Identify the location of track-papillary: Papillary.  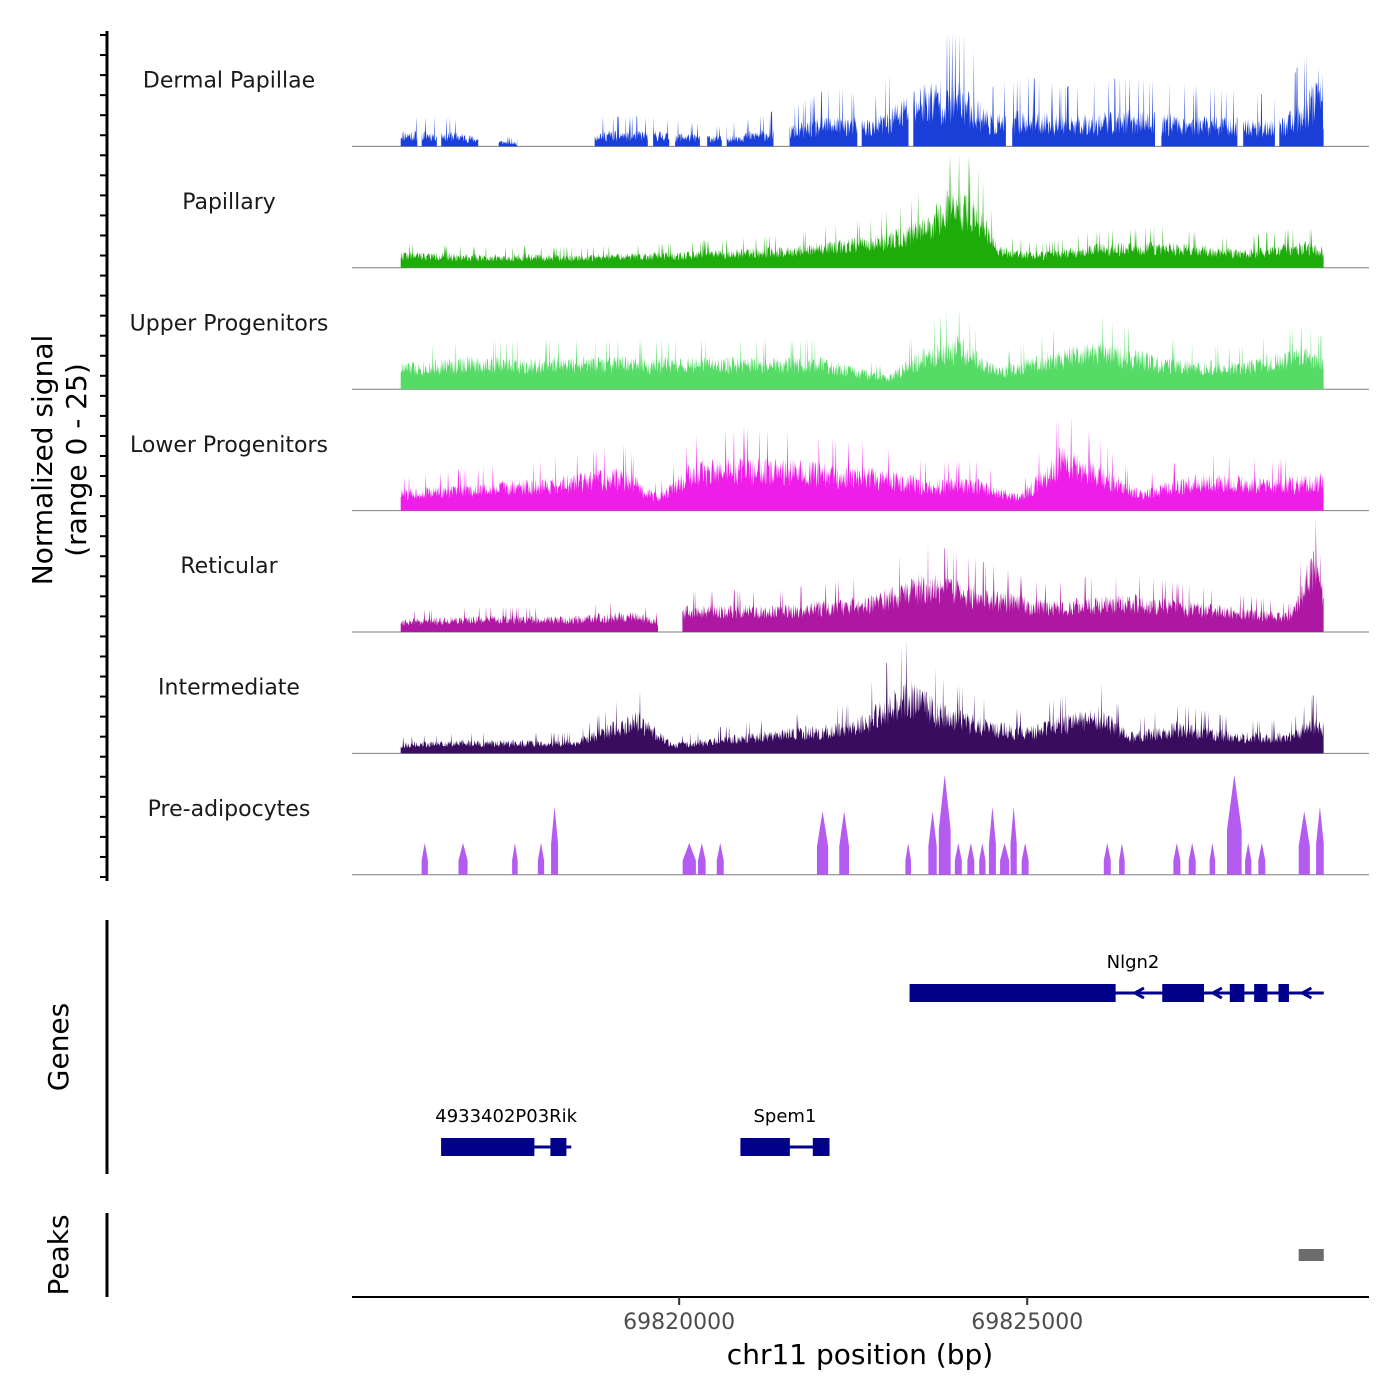
(775, 211).